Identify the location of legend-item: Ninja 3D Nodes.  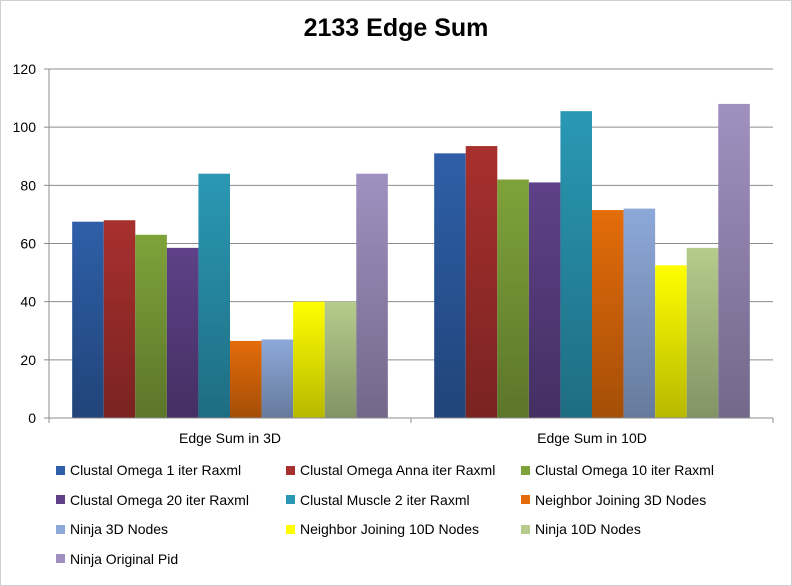
(112, 529).